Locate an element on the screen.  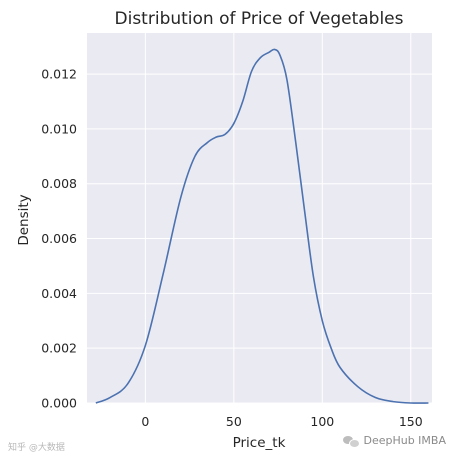
y-tick-label: 0.000 is located at coordinates (59, 403).